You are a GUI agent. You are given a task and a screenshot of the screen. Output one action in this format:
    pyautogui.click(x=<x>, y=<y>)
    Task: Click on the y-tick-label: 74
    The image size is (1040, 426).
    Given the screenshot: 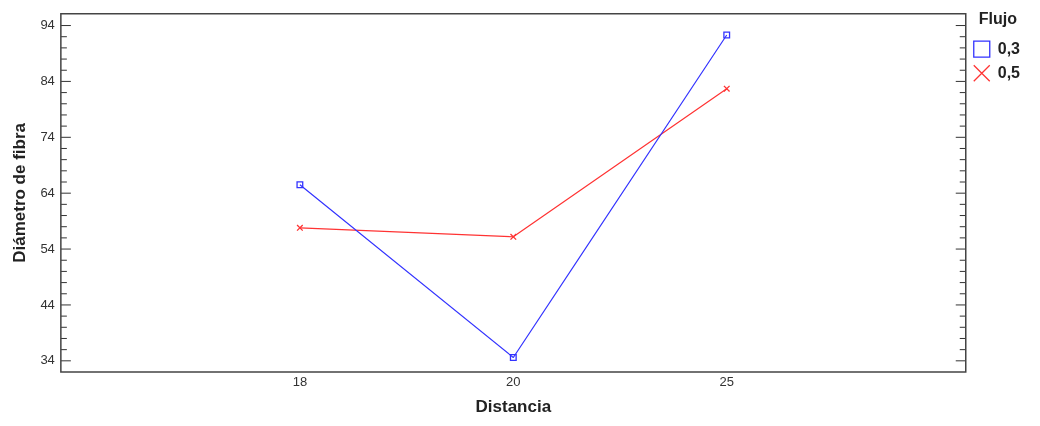 What is the action you would take?
    pyautogui.click(x=47, y=136)
    